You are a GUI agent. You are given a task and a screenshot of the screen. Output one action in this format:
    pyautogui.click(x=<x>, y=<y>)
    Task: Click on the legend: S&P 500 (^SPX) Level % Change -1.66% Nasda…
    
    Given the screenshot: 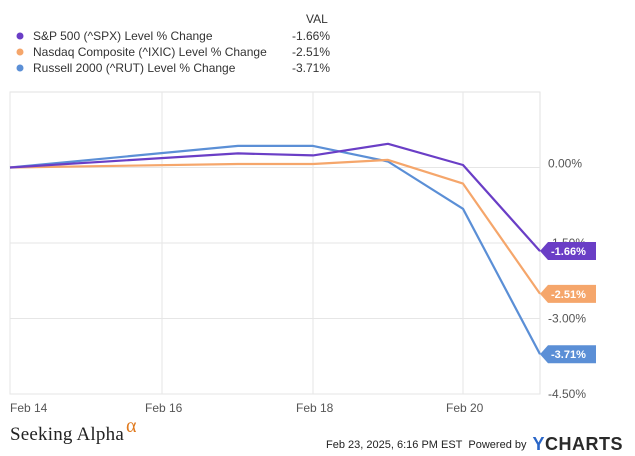 What is the action you would take?
    pyautogui.click(x=173, y=52)
    